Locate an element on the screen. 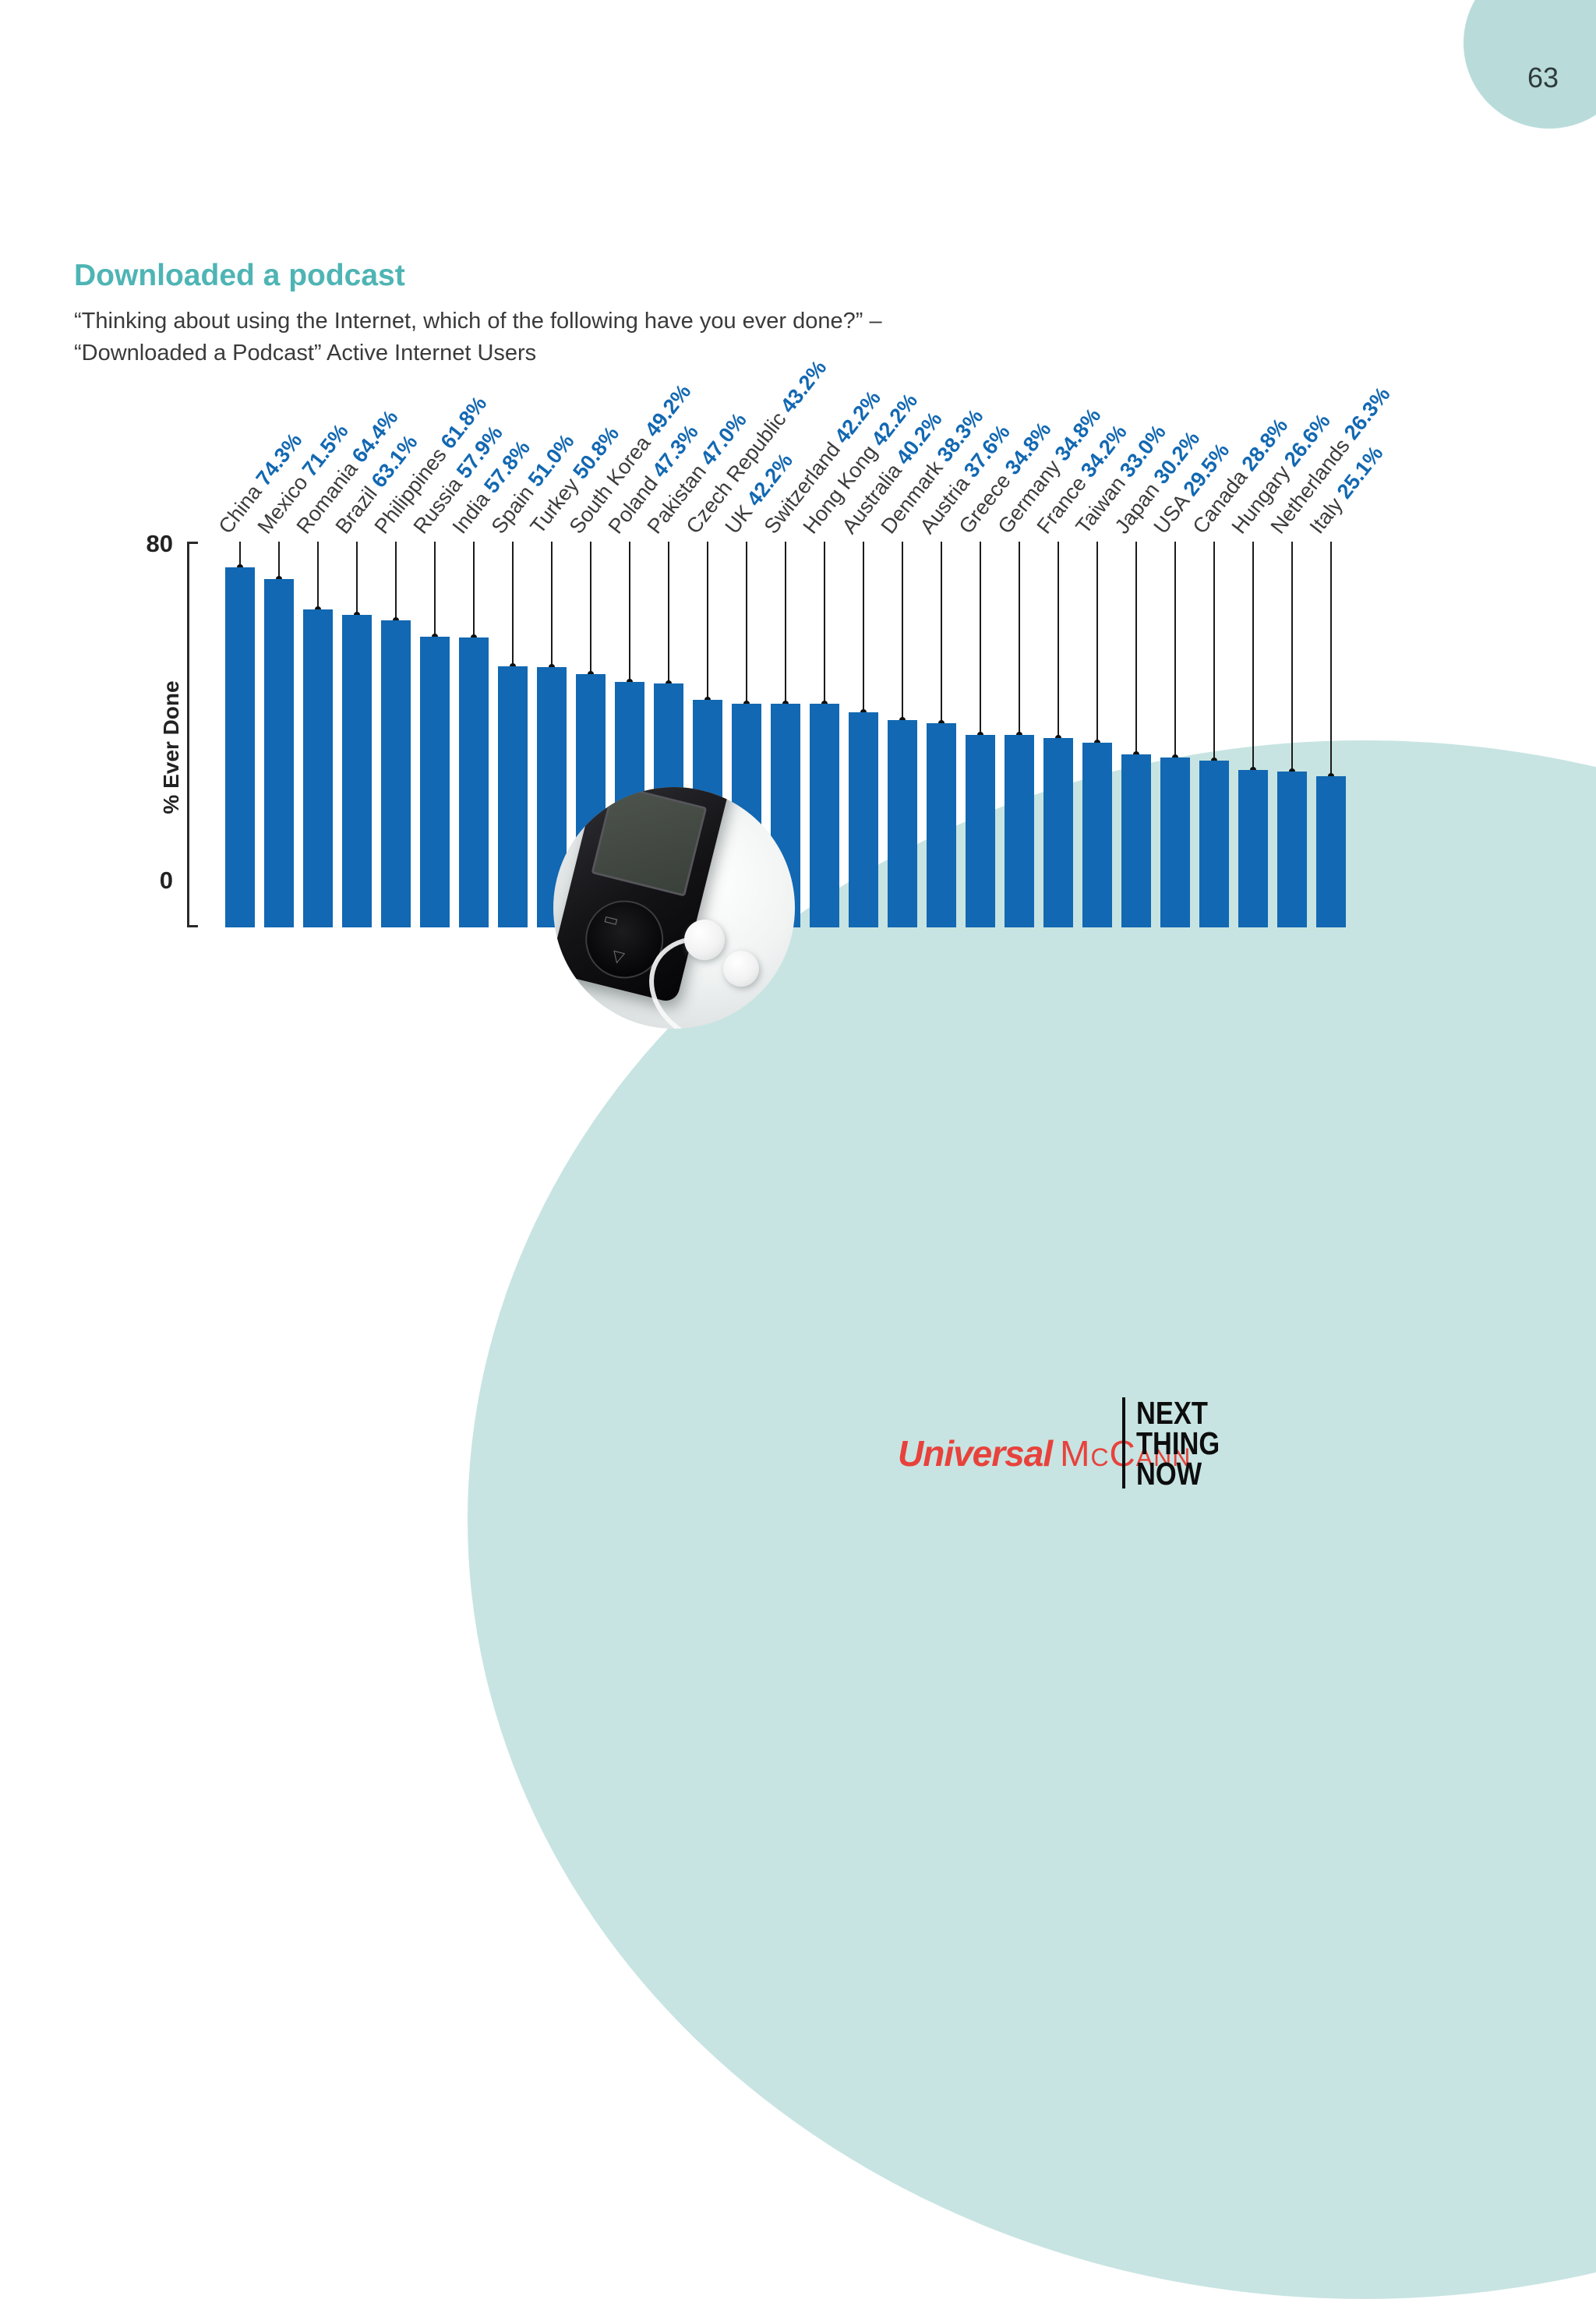 The height and width of the screenshot is (2299, 1596). bar-group-india: India 57.8% is located at coordinates (491, 681).